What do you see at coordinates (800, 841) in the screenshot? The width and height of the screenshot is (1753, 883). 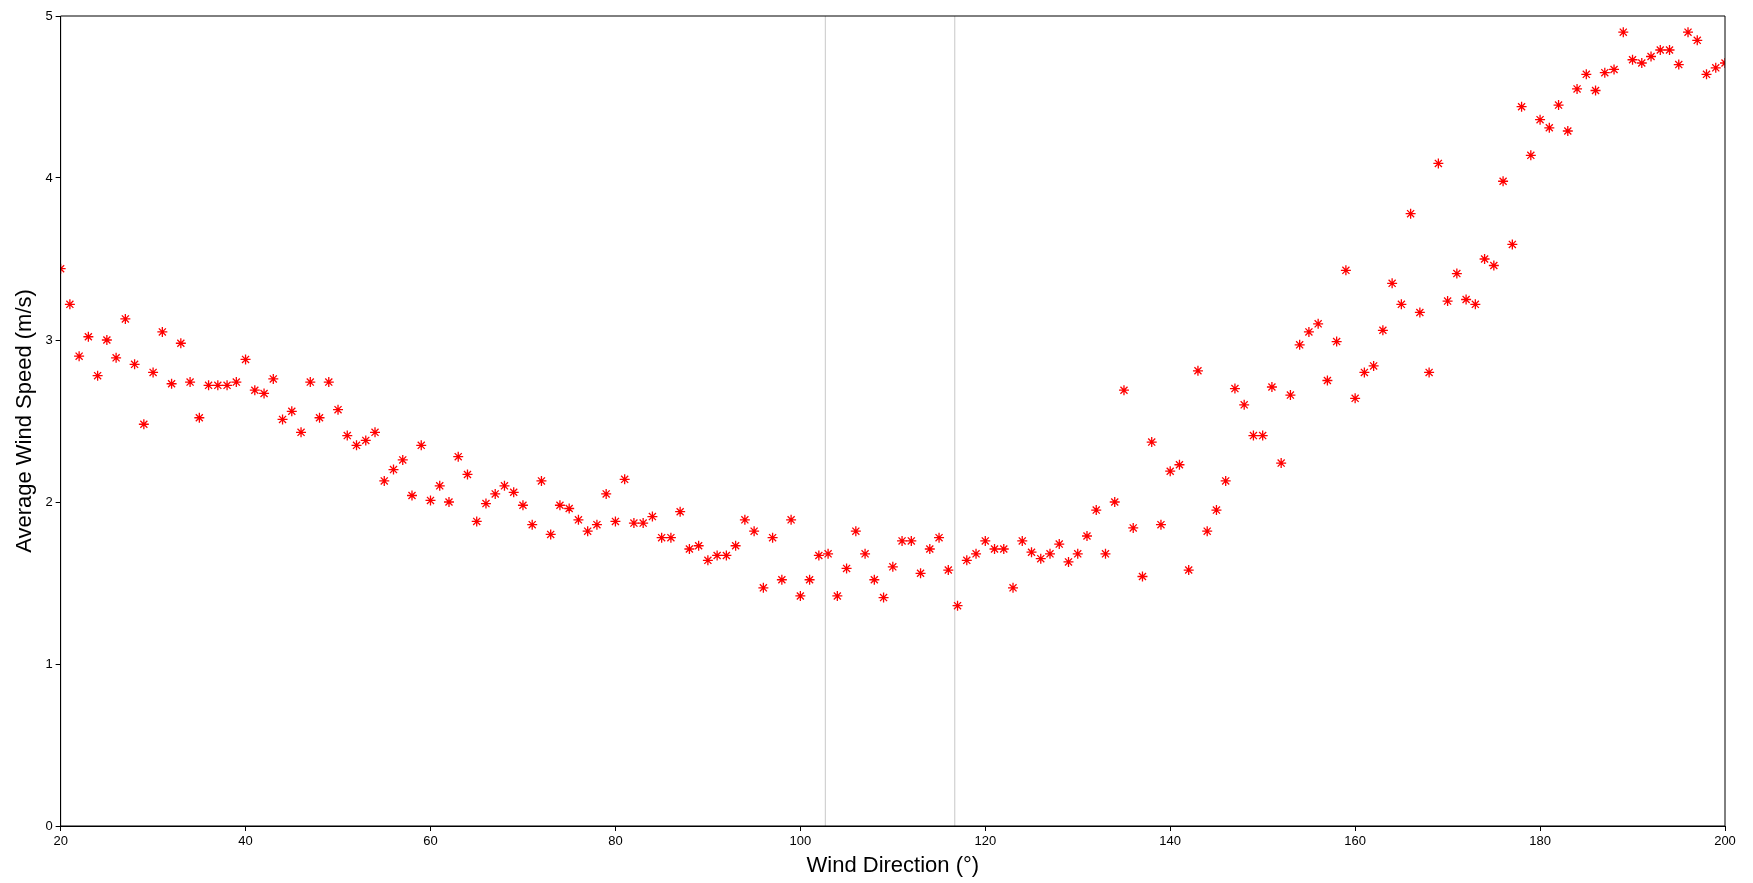 I see `x-tick-label: 100` at bounding box center [800, 841].